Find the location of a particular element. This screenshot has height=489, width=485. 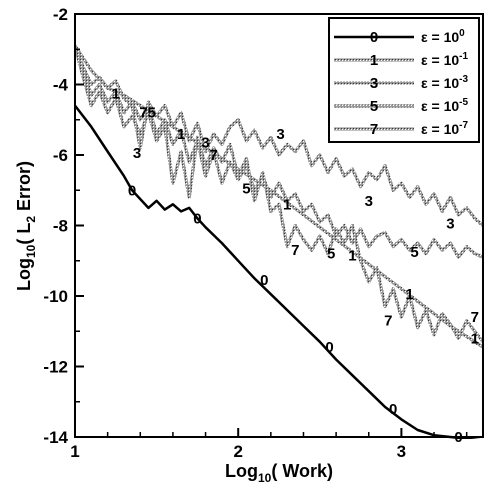

legend-label: ε = 100 is located at coordinates (443, 36).